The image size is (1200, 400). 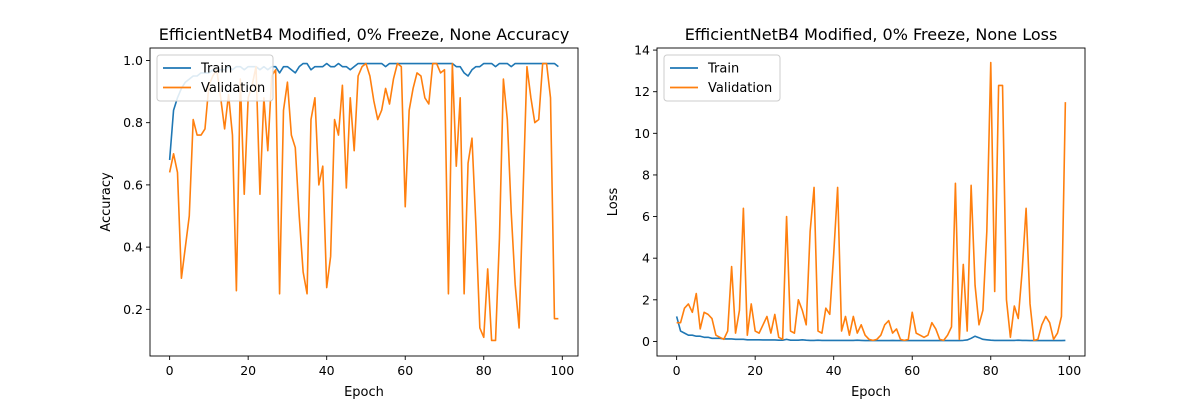 I want to click on y-axis-label: Loss, so click(x=613, y=202).